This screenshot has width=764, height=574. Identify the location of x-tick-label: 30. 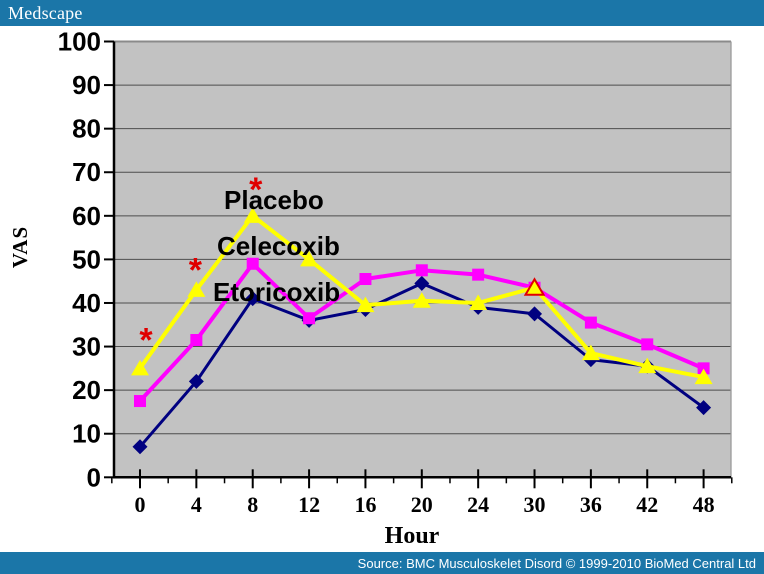
(535, 504).